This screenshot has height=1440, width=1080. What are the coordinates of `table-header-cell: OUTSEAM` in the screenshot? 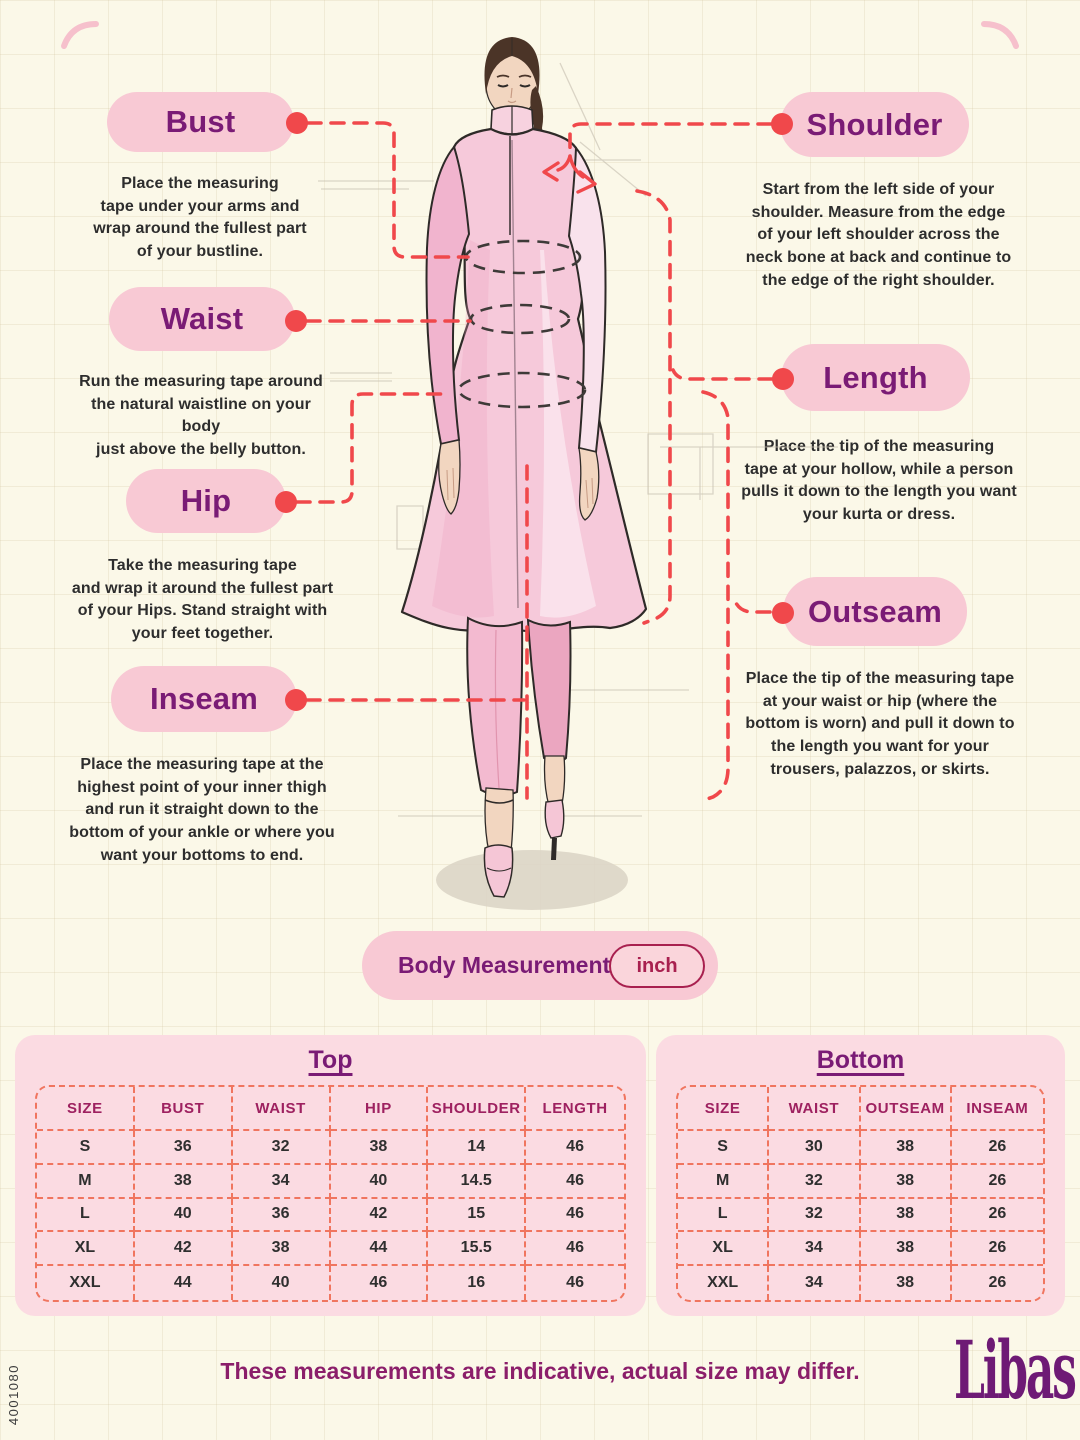 It's located at (906, 1109).